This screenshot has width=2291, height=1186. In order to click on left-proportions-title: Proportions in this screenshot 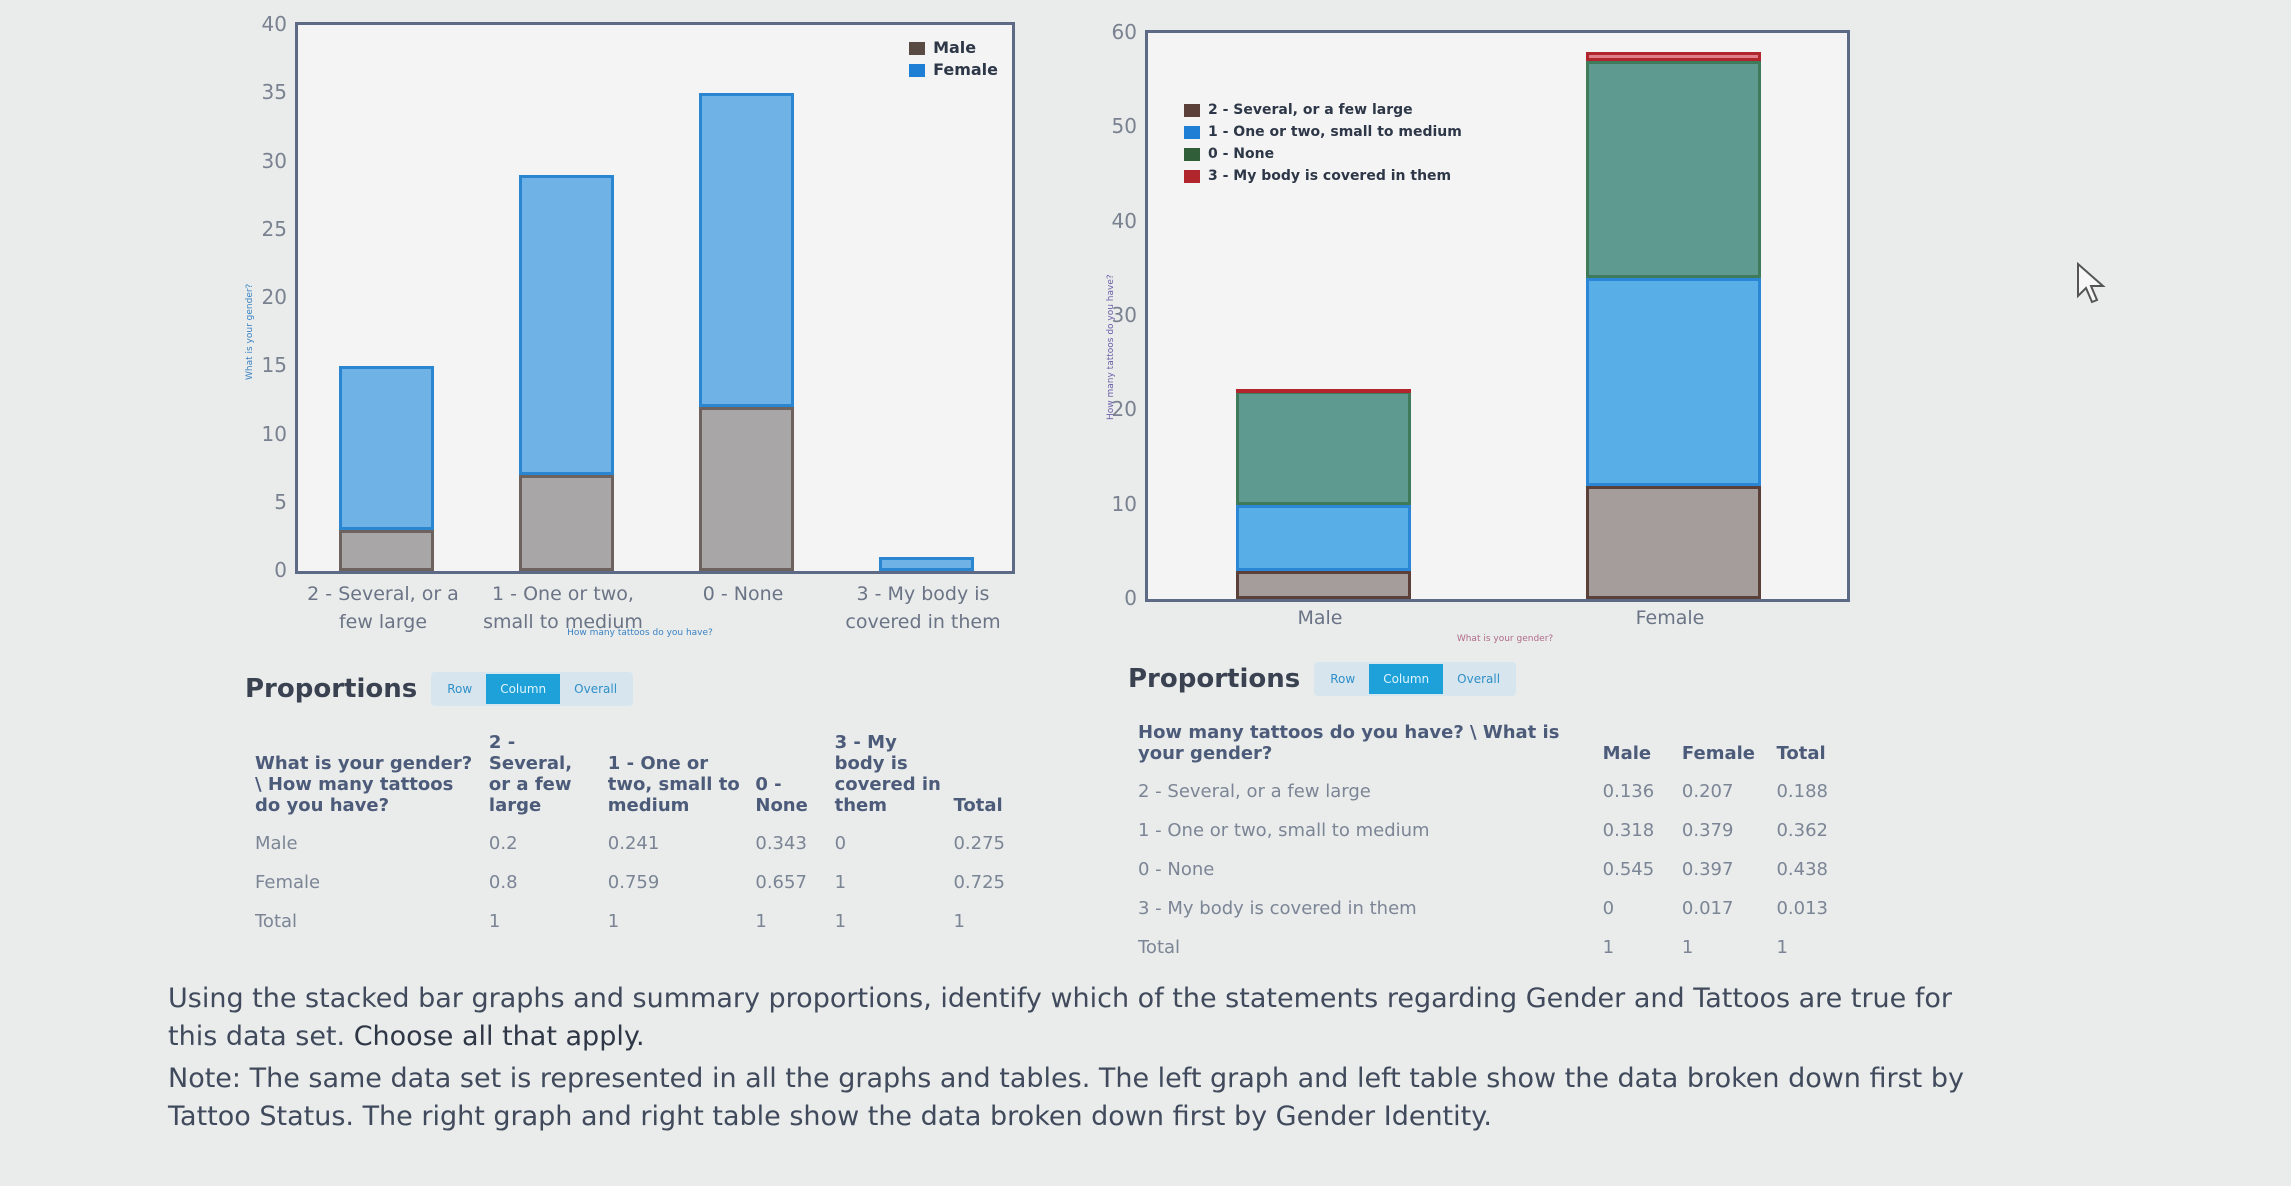, I will do `click(331, 689)`.